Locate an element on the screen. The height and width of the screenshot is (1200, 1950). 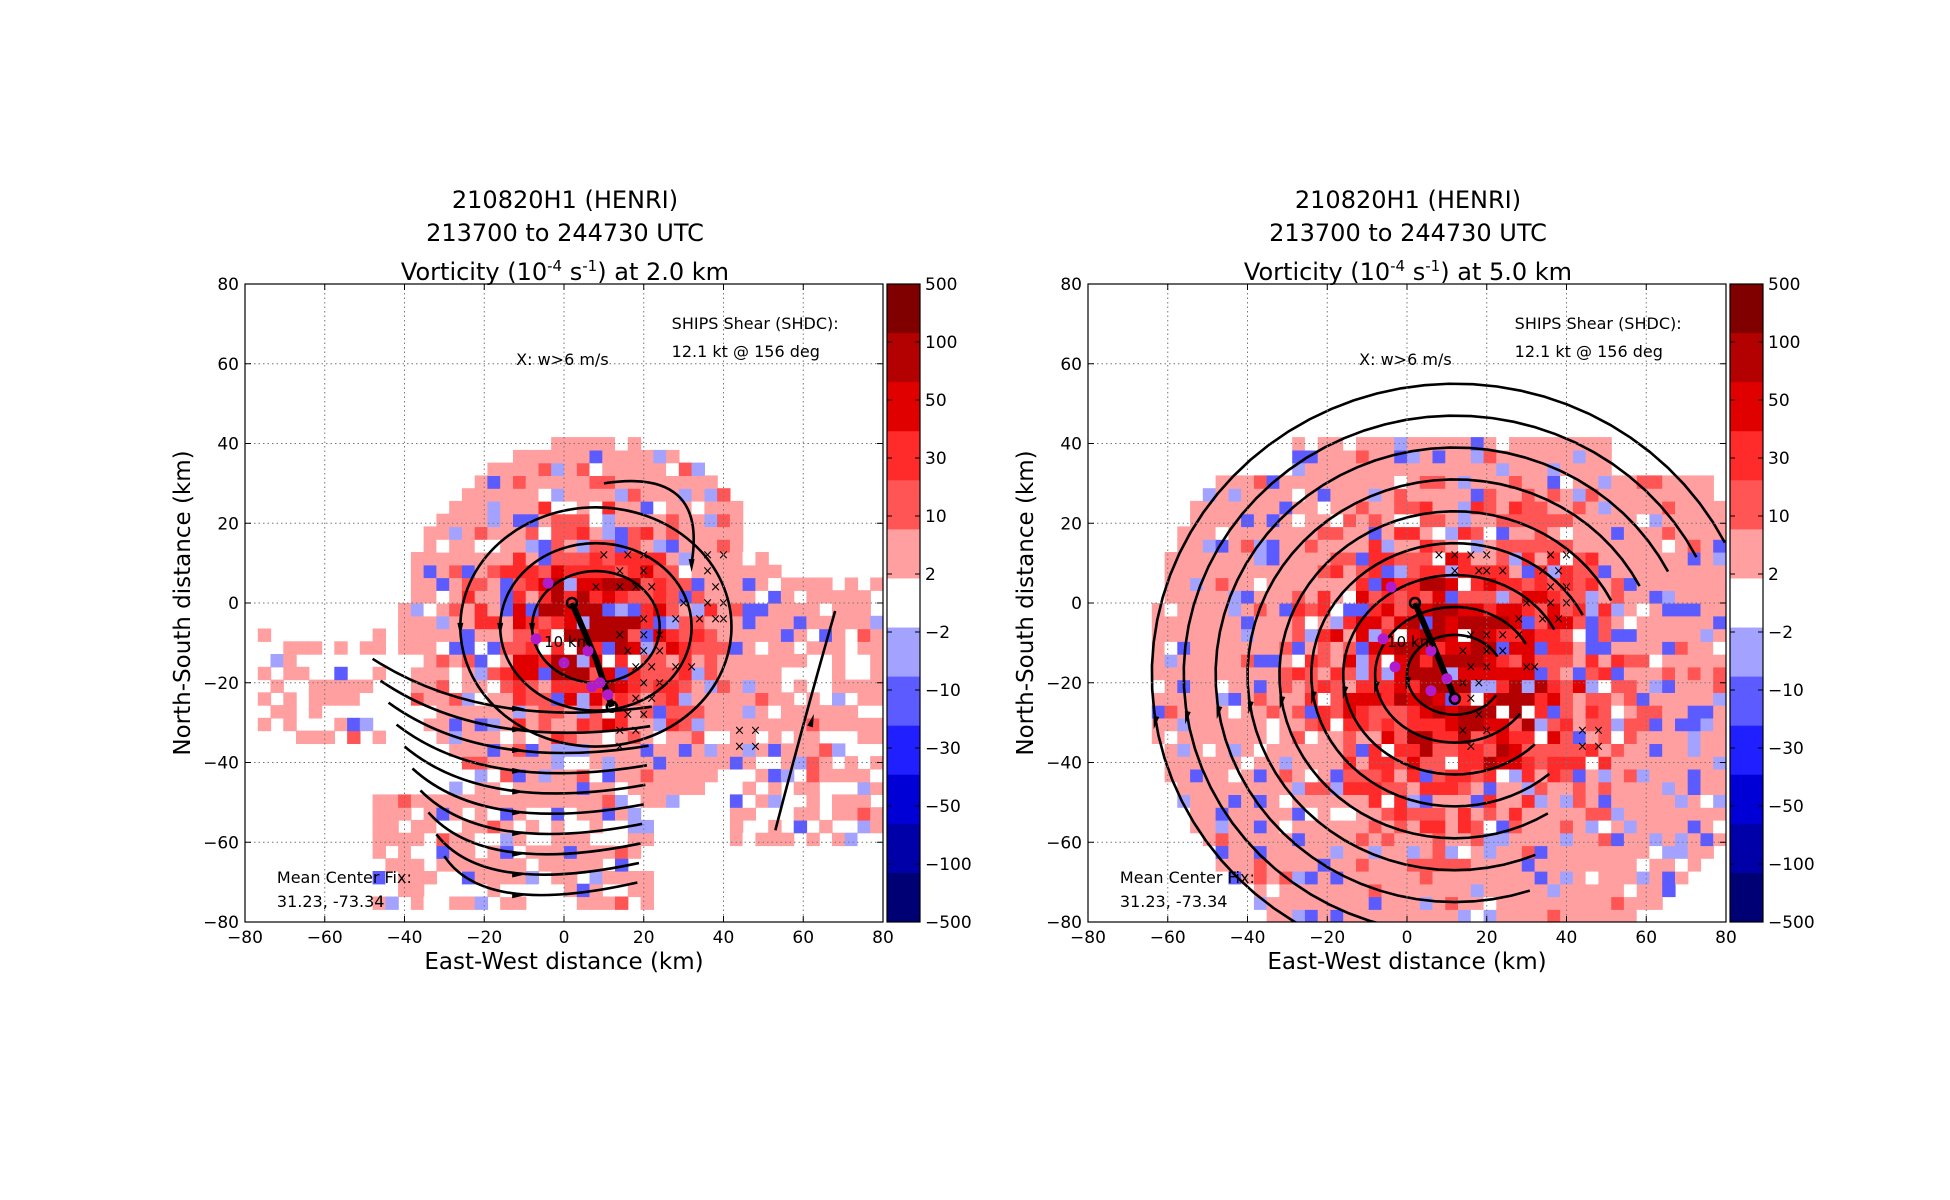
panel2-level: at 5.0 km is located at coordinates (1515, 272).